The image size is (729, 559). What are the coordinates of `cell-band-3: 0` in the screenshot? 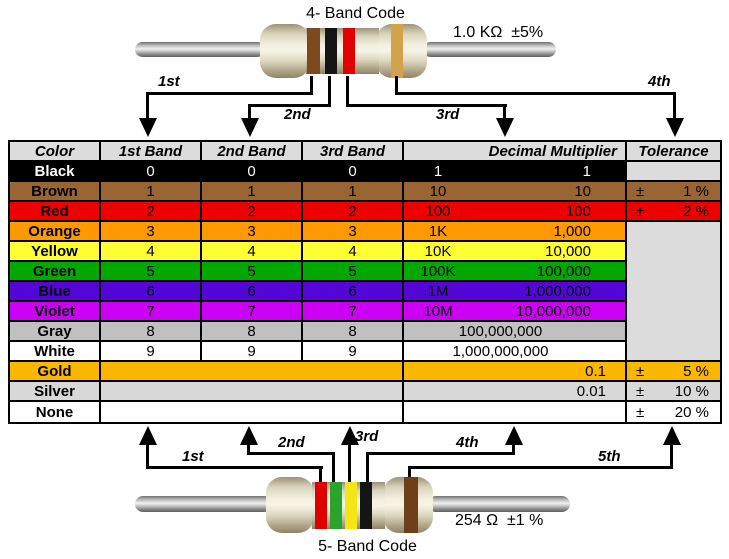 It's located at (351, 172).